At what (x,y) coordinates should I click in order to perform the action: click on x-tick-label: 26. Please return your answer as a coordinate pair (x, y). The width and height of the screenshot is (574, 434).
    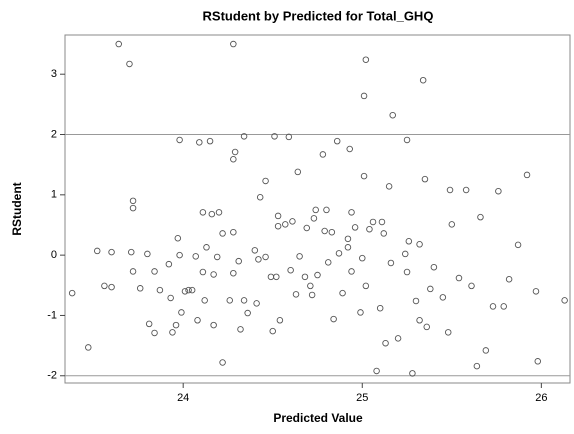
    Looking at the image, I should click on (541, 398).